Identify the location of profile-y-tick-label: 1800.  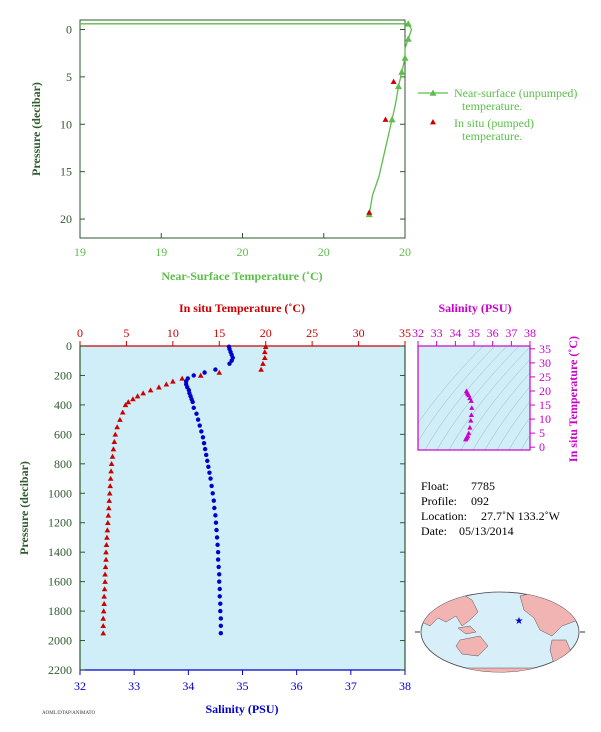
(60, 611).